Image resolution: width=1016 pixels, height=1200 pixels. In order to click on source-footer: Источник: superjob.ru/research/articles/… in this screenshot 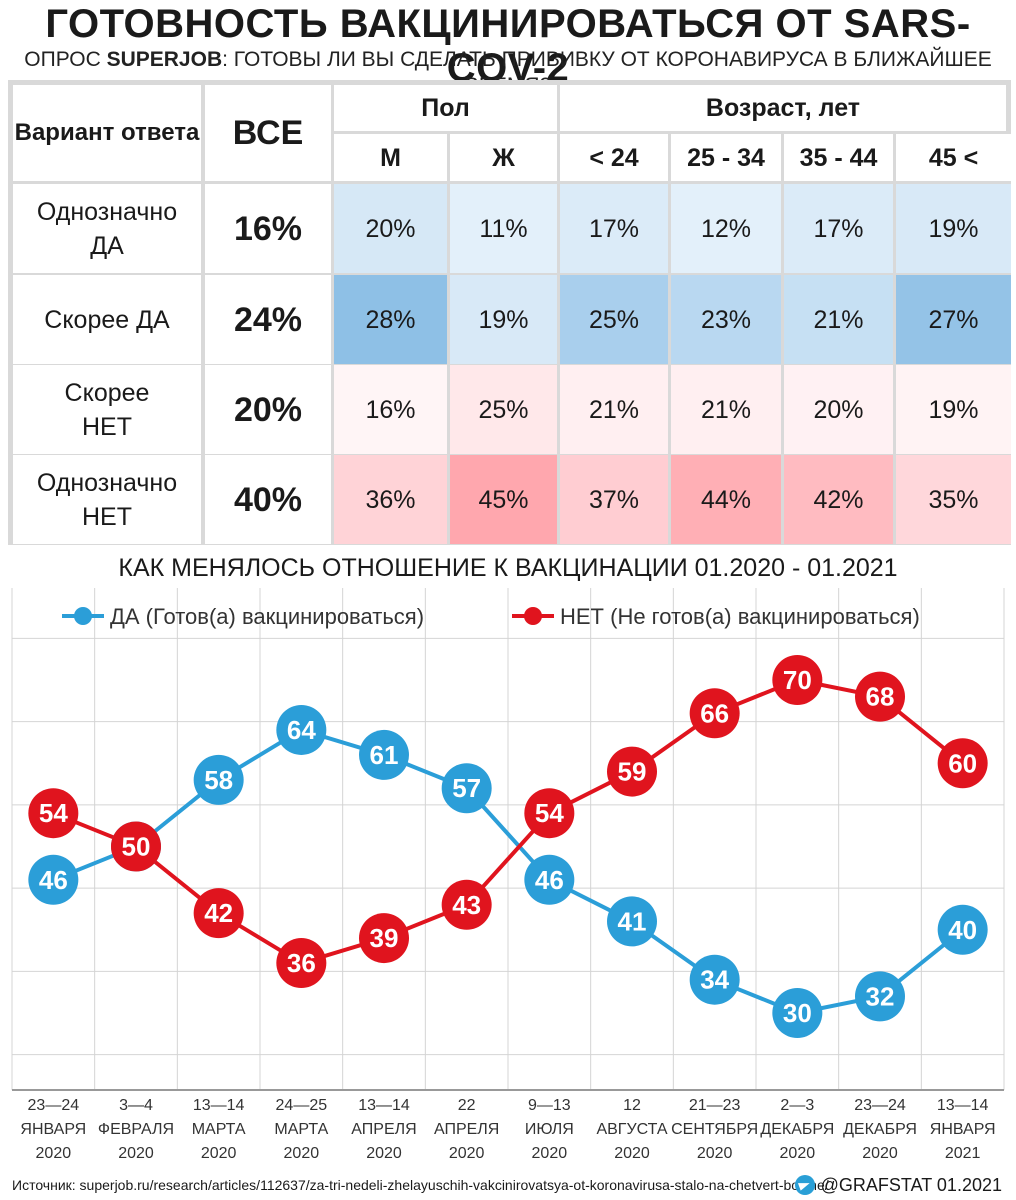, I will do `click(420, 1185)`.